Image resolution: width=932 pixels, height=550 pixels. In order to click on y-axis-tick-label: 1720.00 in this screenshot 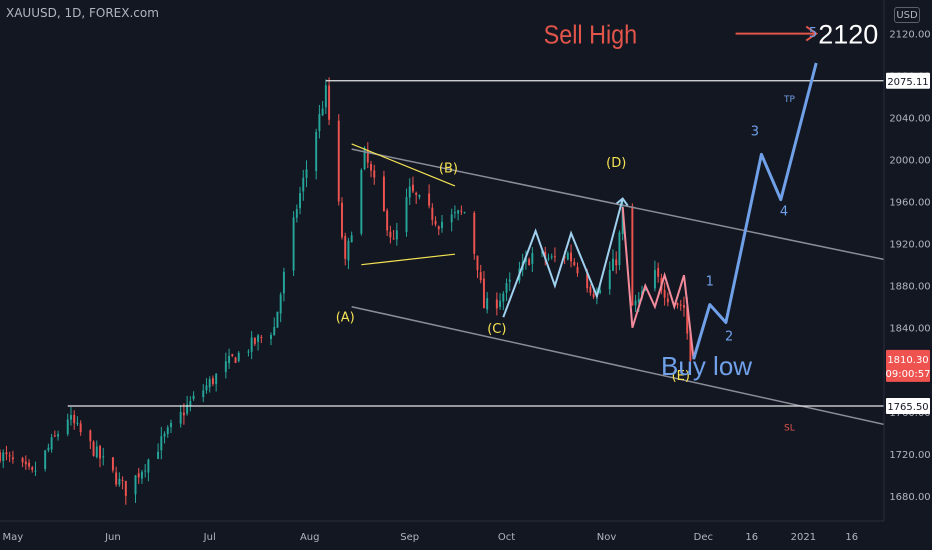, I will do `click(909, 455)`.